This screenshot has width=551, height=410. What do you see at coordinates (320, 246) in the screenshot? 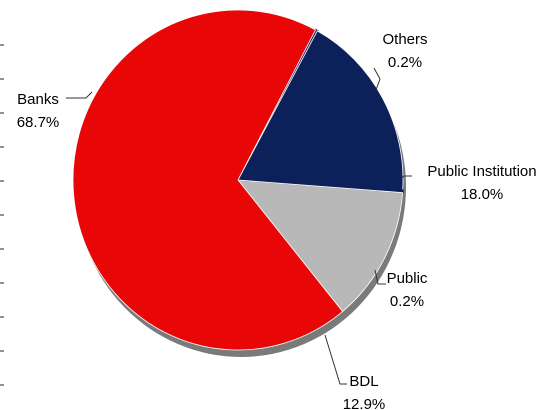
I see `pie-slice-bdl` at bounding box center [320, 246].